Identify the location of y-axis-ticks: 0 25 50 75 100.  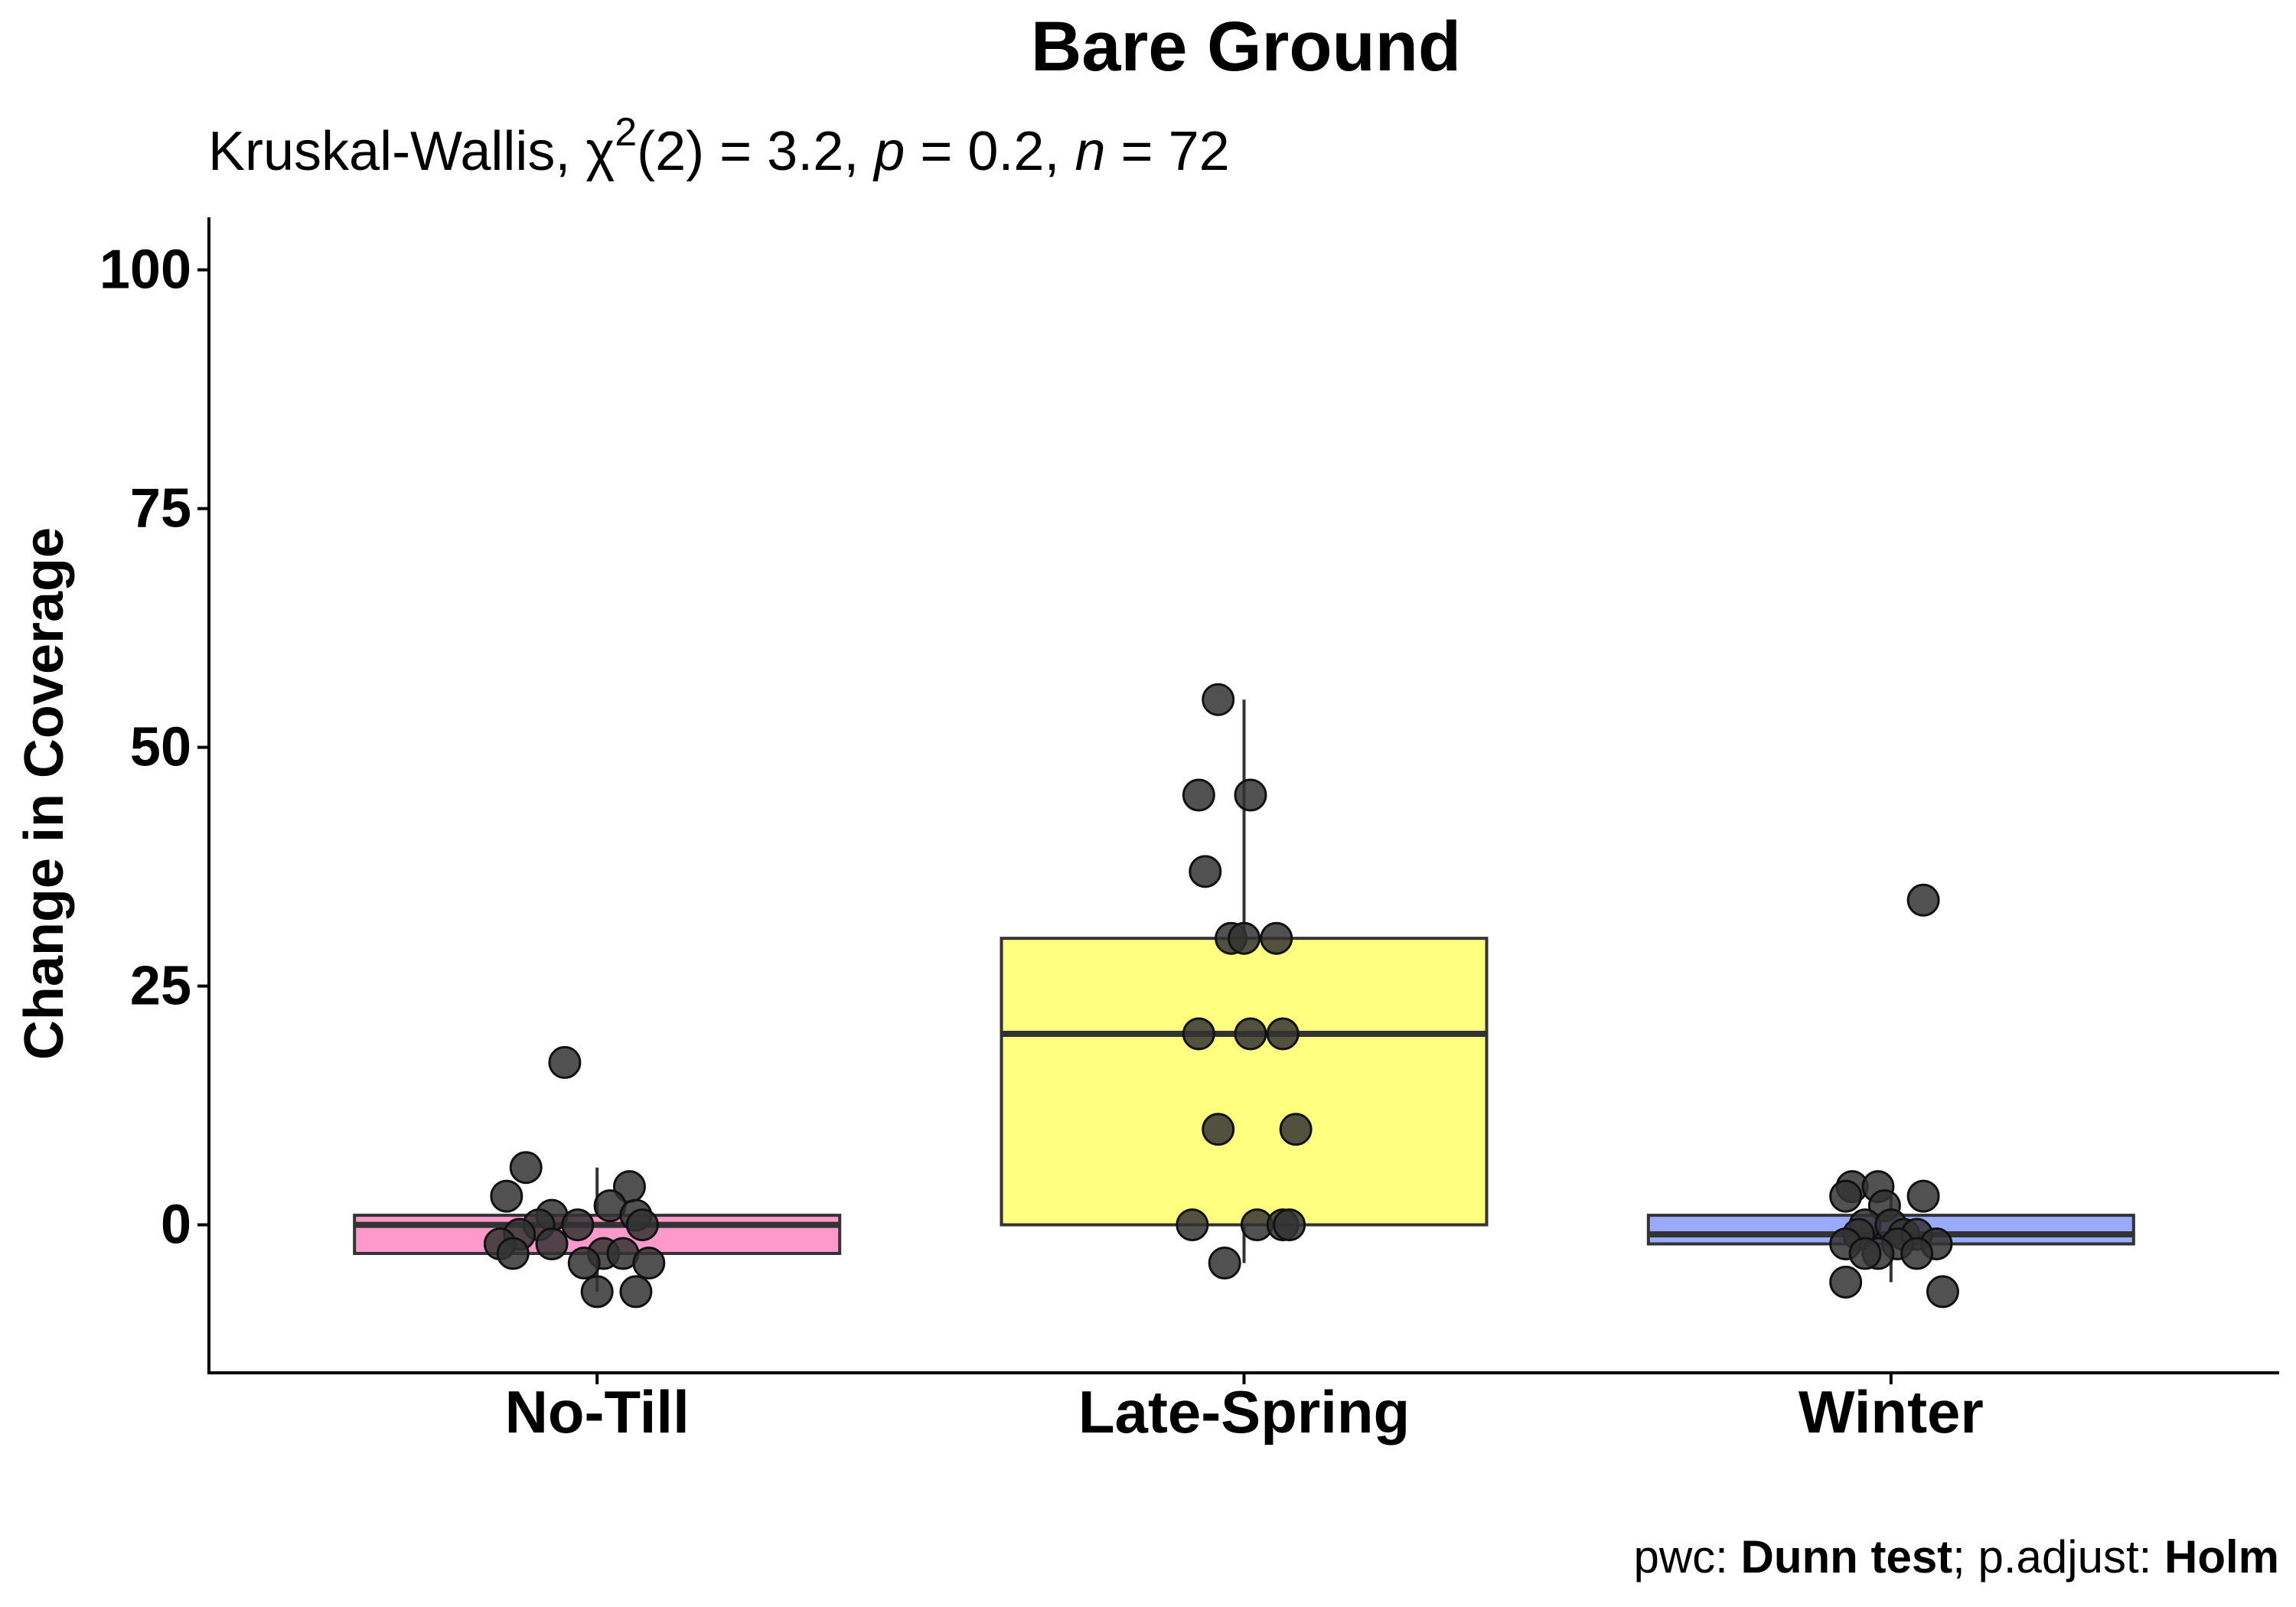
(154, 748).